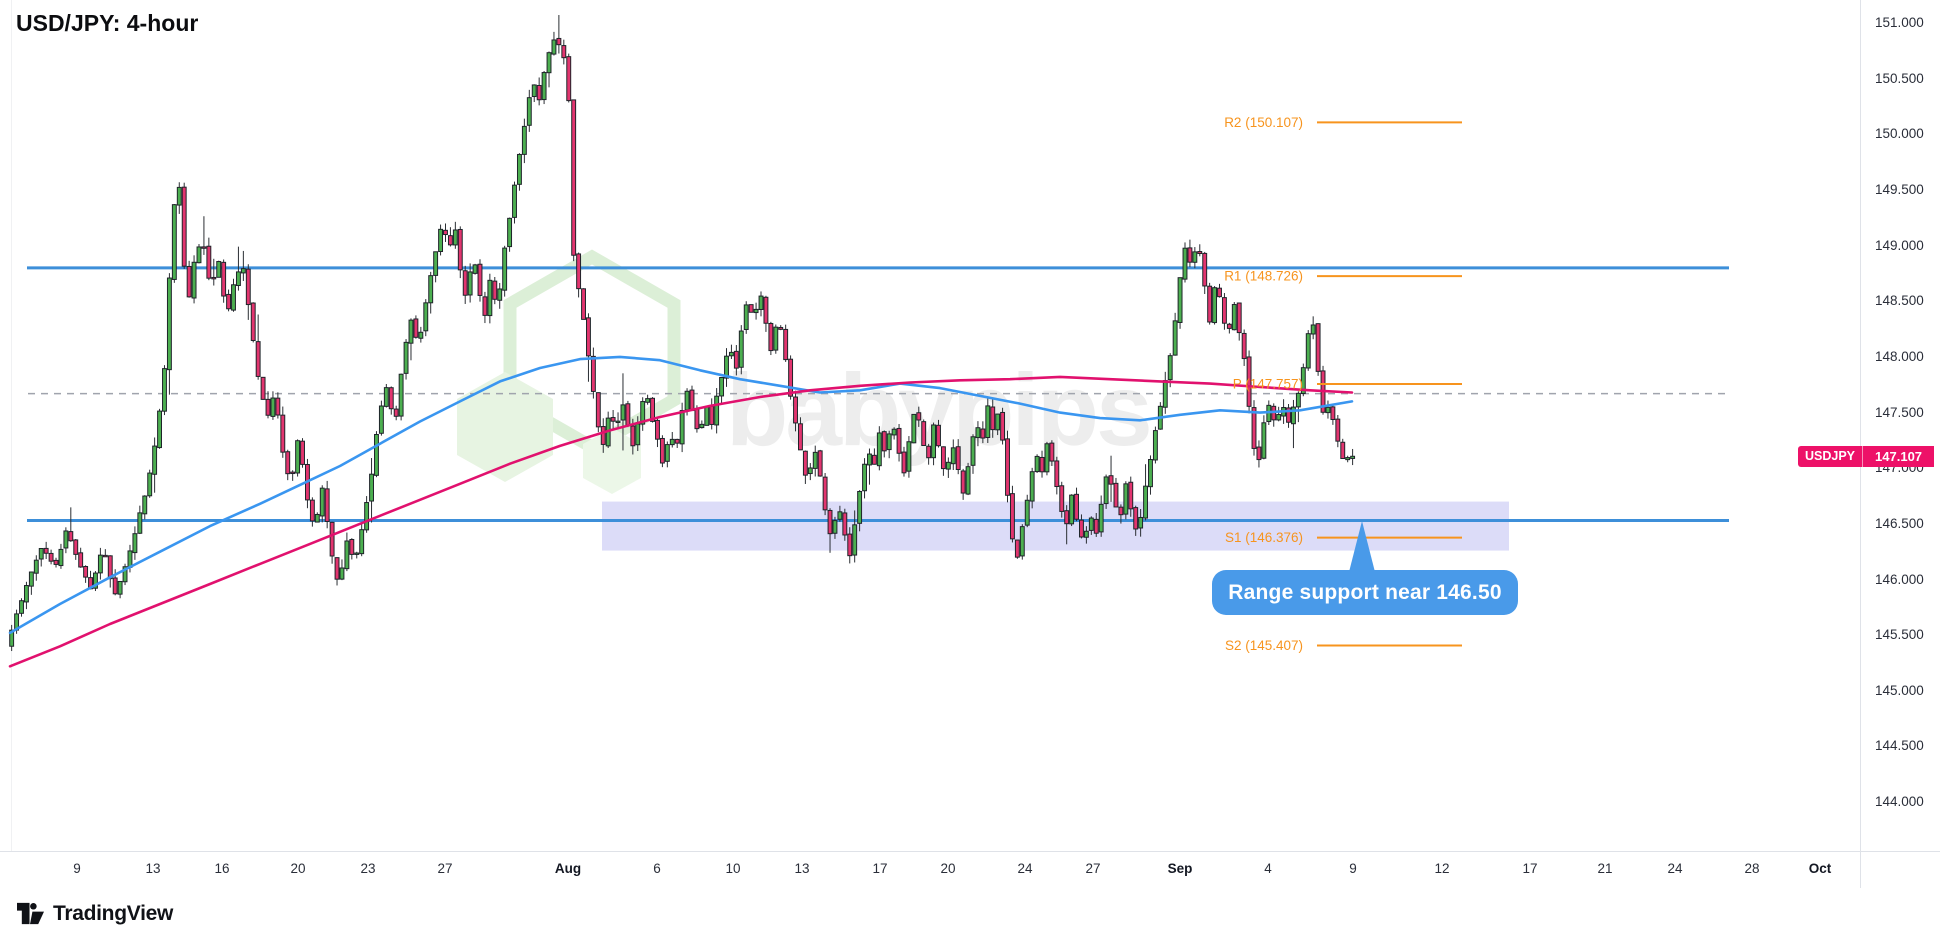 The image size is (1940, 943). I want to click on pivot-label: R2 (150.107), so click(1263, 122).